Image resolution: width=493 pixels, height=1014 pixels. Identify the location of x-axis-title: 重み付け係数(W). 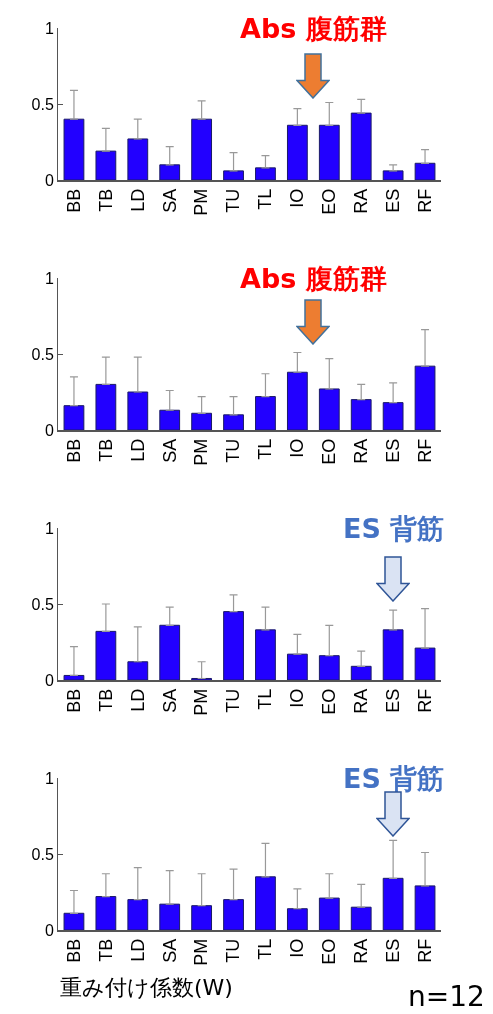
(146, 987).